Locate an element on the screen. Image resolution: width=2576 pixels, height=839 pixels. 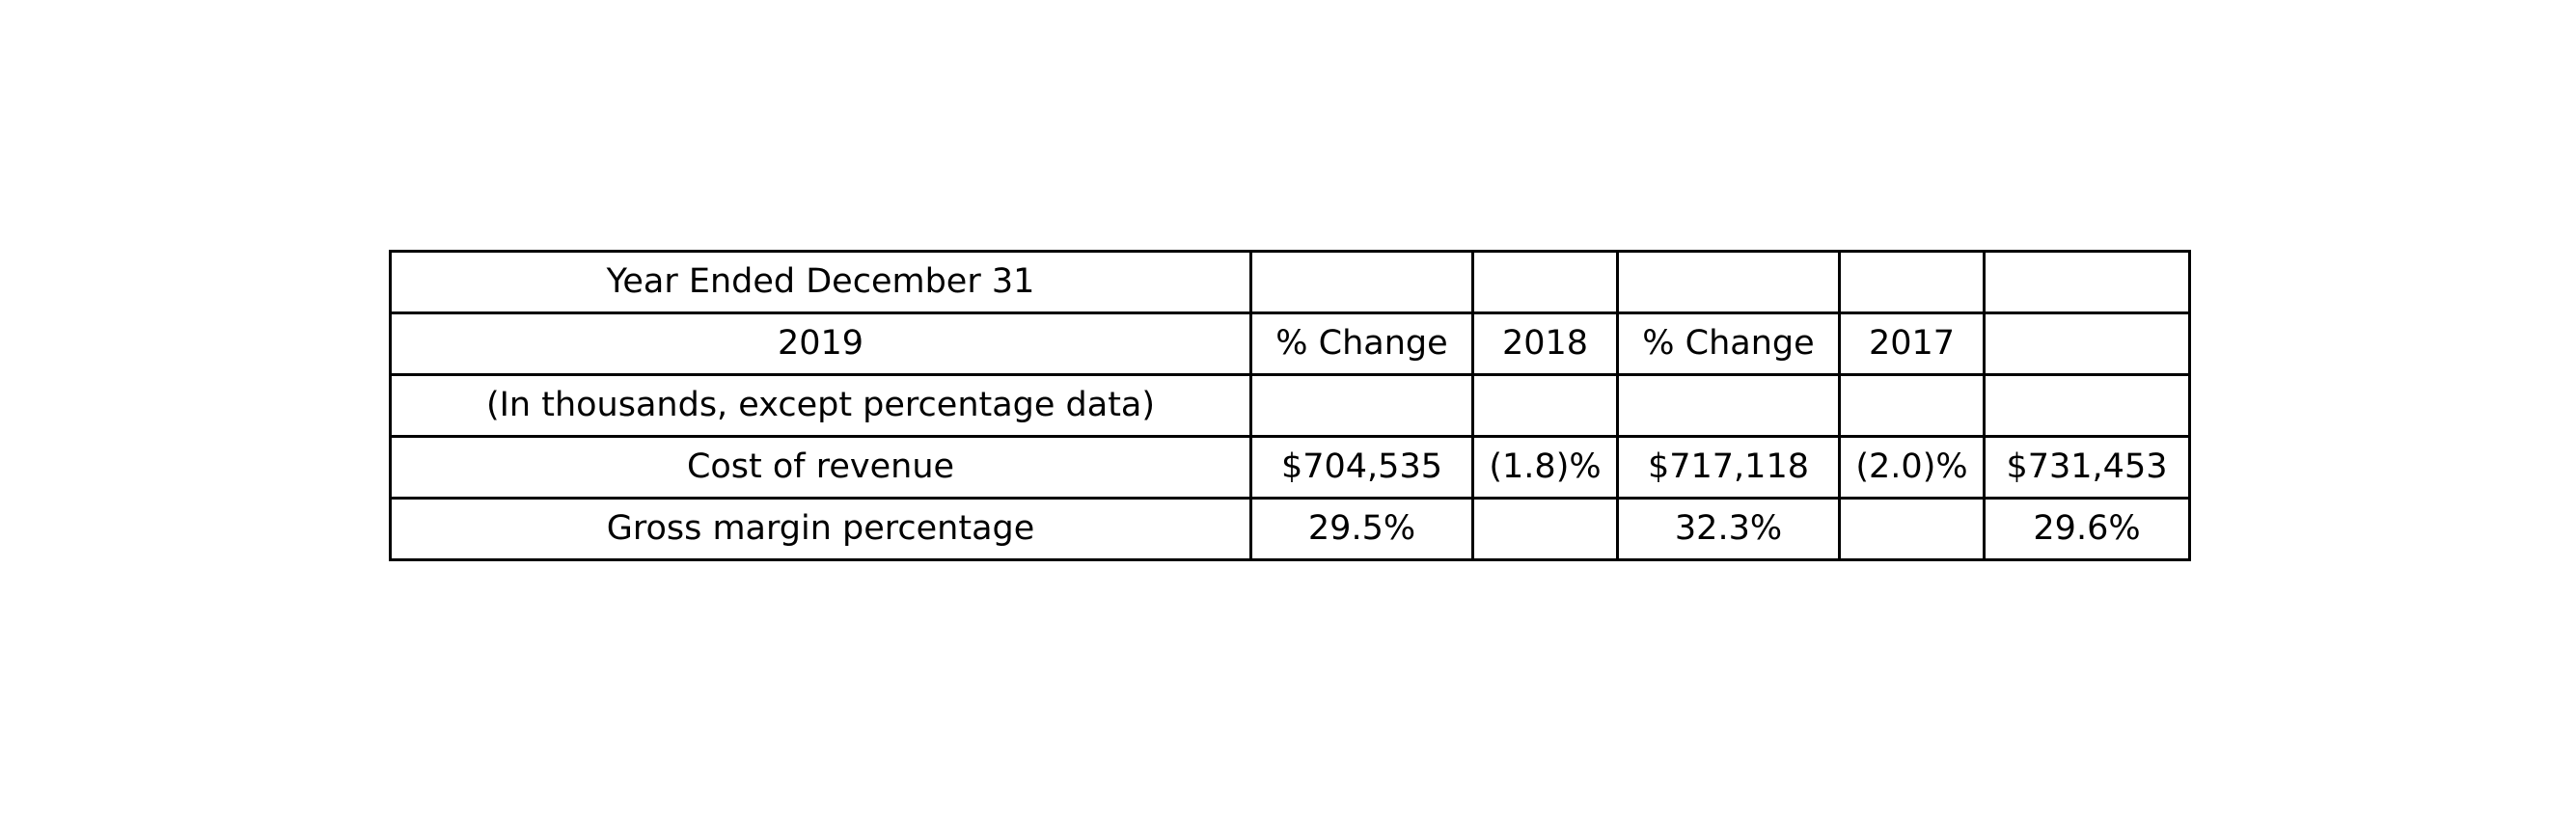
table-cell: 29.6% is located at coordinates (2087, 529).